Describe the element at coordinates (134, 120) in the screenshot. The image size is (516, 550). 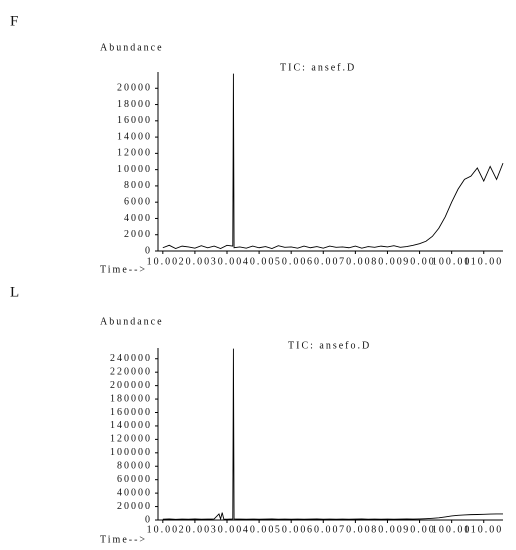
I see `y-tick-label: 16000` at that location.